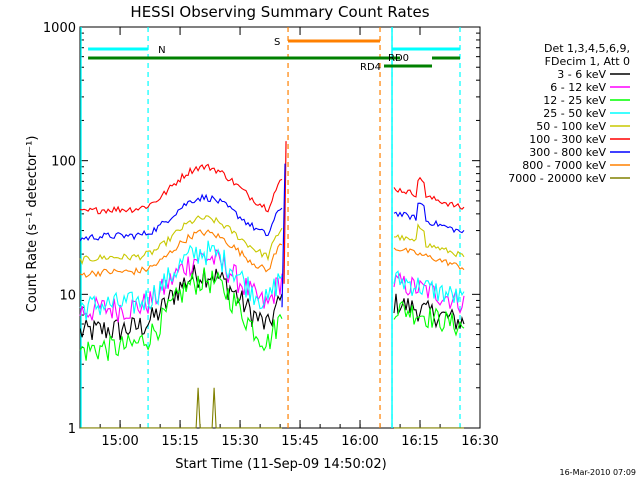 Image resolution: width=640 pixels, height=480 pixels. What do you see at coordinates (280, 464) in the screenshot?
I see `x-axis-label: Start Time (11-Sep-09 14:50:02)` at bounding box center [280, 464].